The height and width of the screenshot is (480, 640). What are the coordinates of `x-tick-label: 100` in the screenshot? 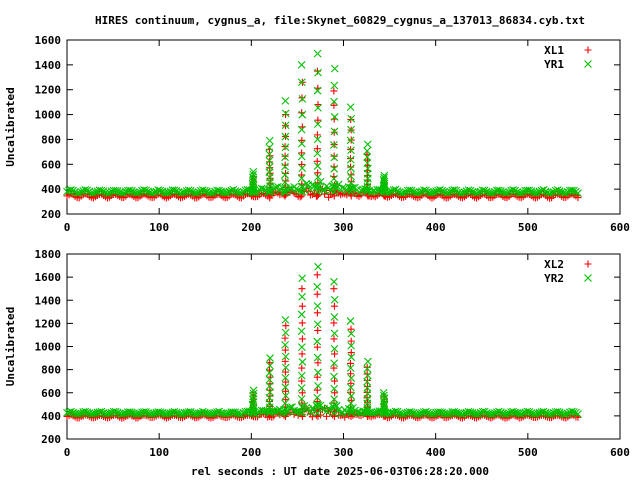 It's located at (159, 452).